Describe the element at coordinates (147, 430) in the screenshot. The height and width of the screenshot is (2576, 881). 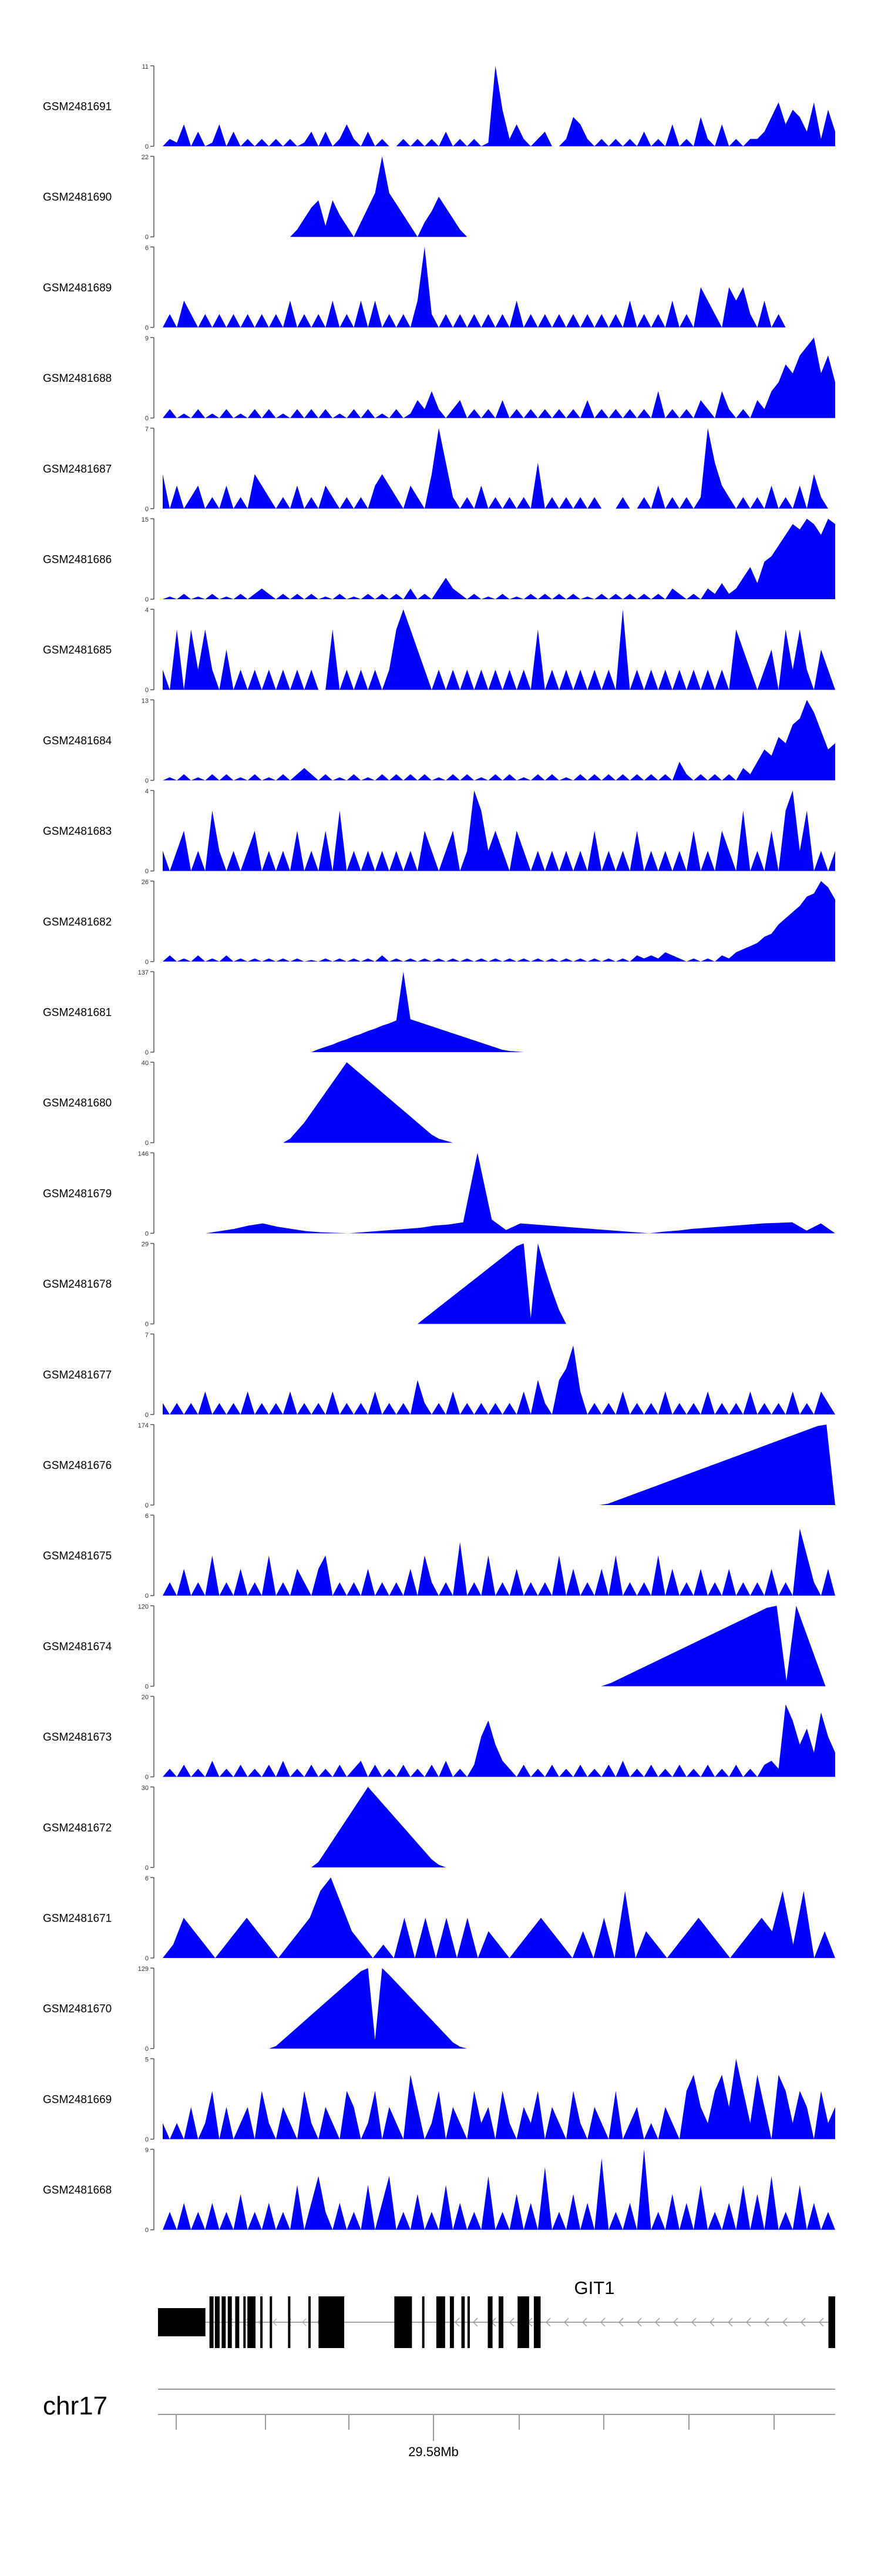
I see `y-max-label: 7` at that location.